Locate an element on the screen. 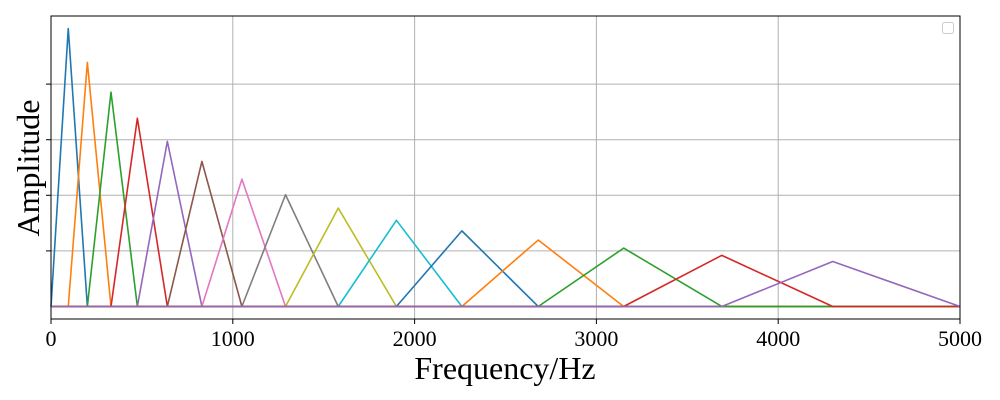 Image resolution: width=1000 pixels, height=400 pixels. x-tick-label: 3000 is located at coordinates (596, 338).